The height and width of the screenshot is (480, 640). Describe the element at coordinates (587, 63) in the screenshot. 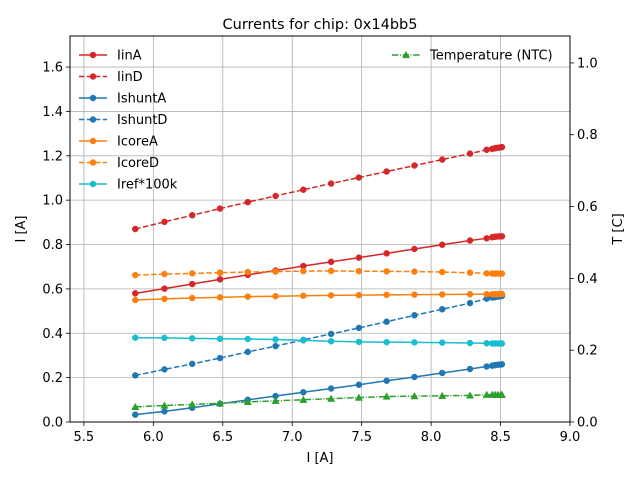

I see `y2-tick-label: 1.0` at that location.